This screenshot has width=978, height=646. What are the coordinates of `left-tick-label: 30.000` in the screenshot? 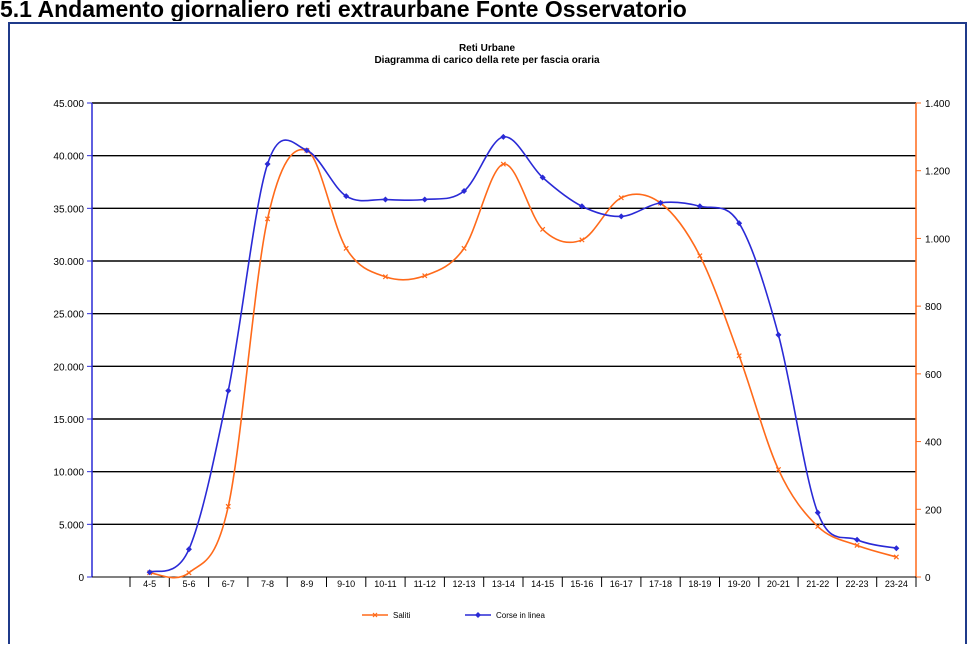 It's located at (68, 262).